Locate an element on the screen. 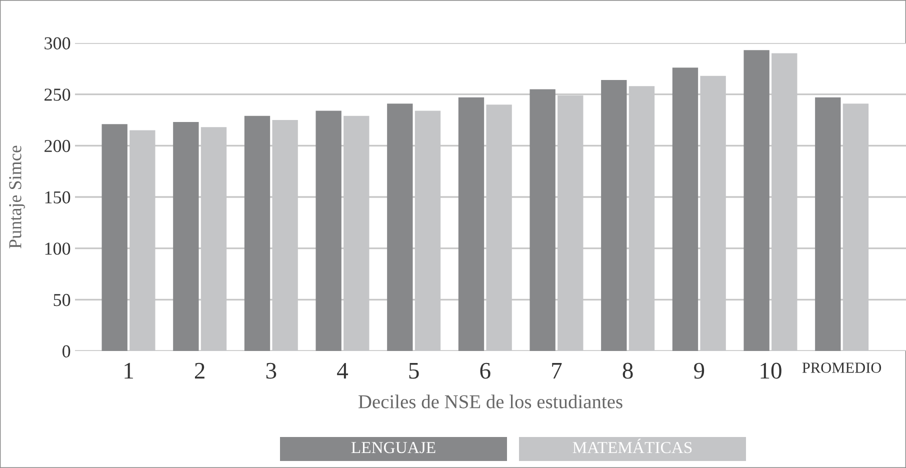 This screenshot has width=906, height=468. y-tick-label: 0 is located at coordinates (66, 351).